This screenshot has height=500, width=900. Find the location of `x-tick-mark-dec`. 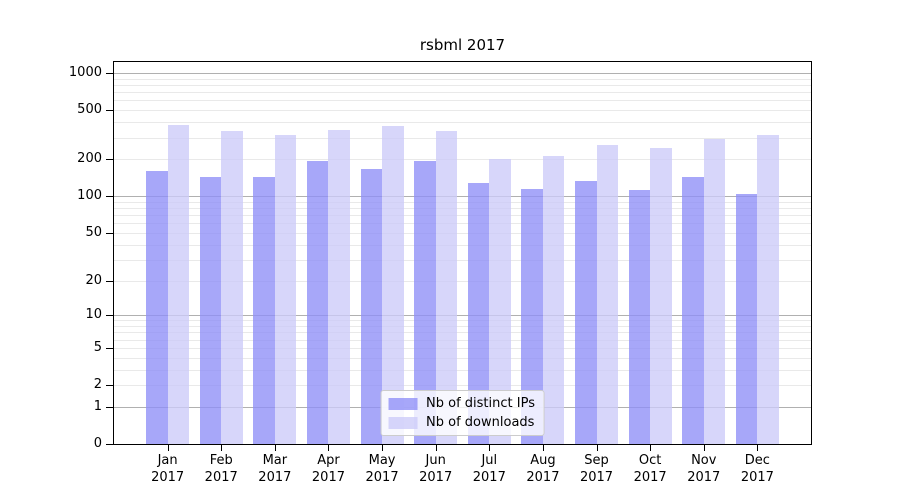

x-tick-mark-dec is located at coordinates (758, 448).